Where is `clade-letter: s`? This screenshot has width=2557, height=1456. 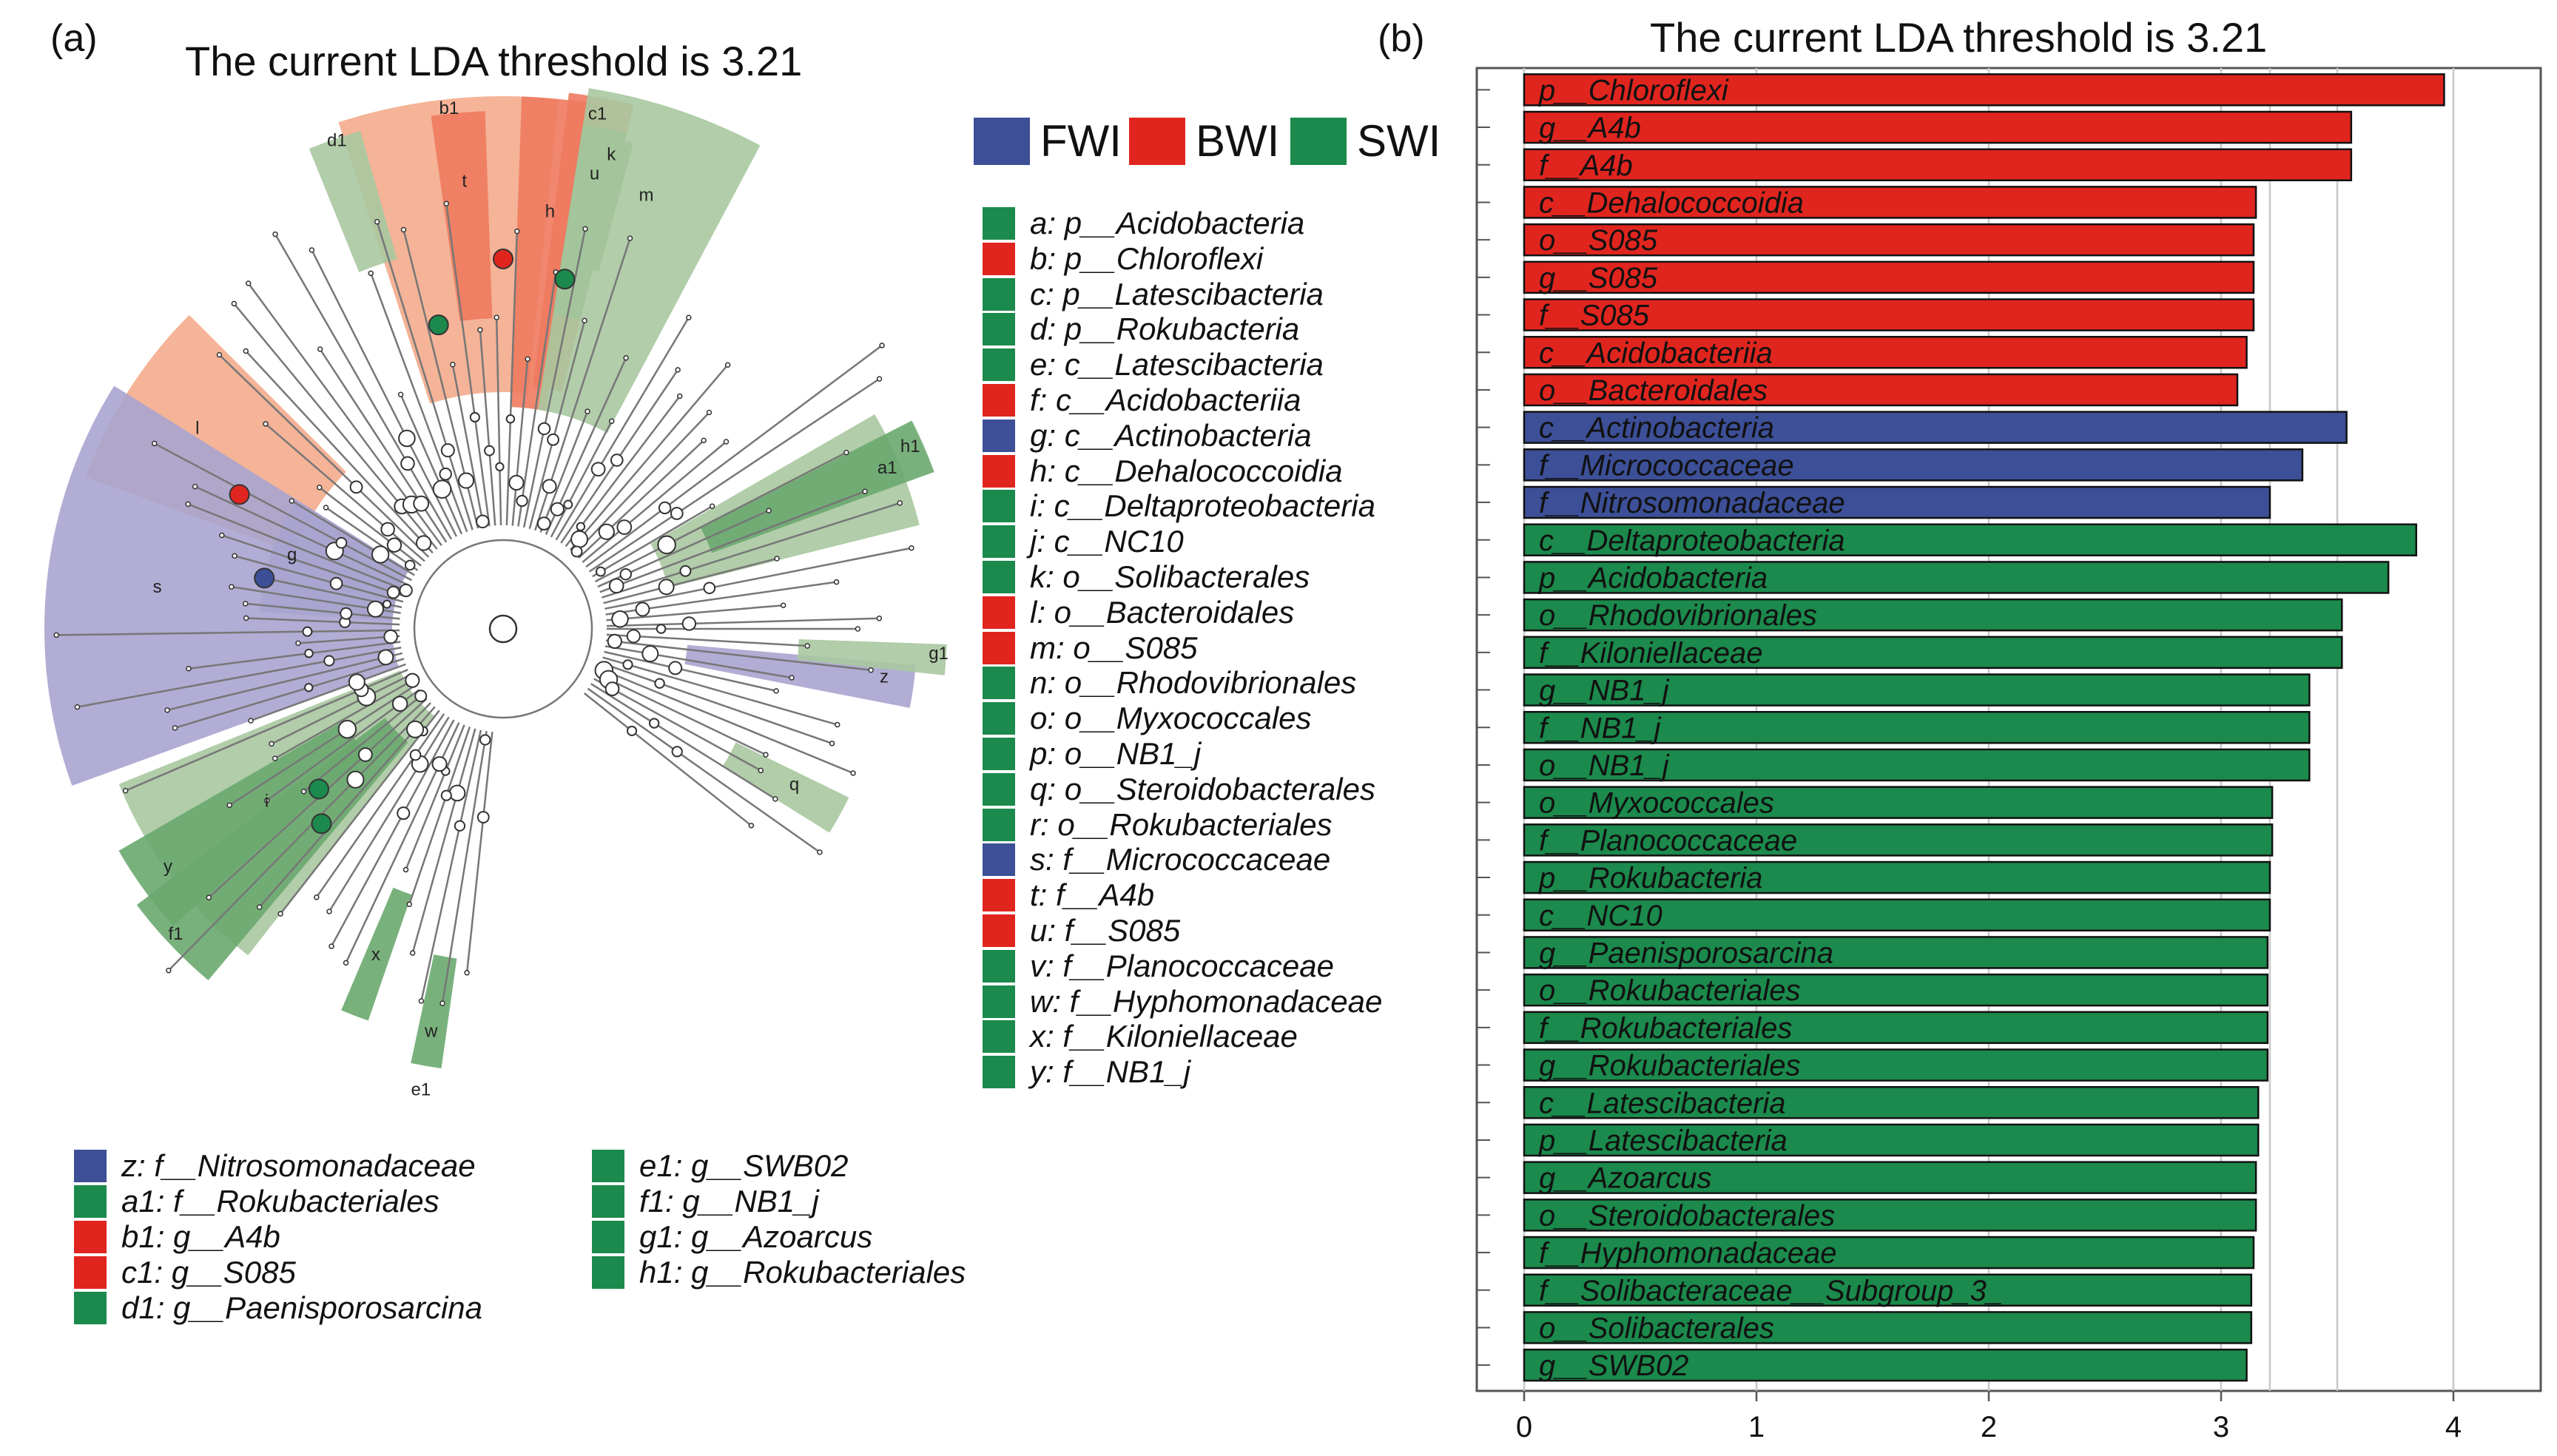
clade-letter: s is located at coordinates (158, 587).